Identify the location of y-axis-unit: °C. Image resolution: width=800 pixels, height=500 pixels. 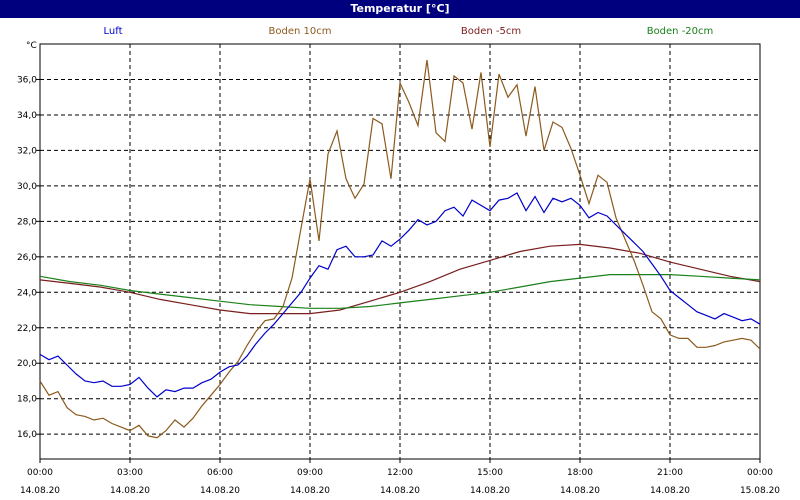
(31, 46).